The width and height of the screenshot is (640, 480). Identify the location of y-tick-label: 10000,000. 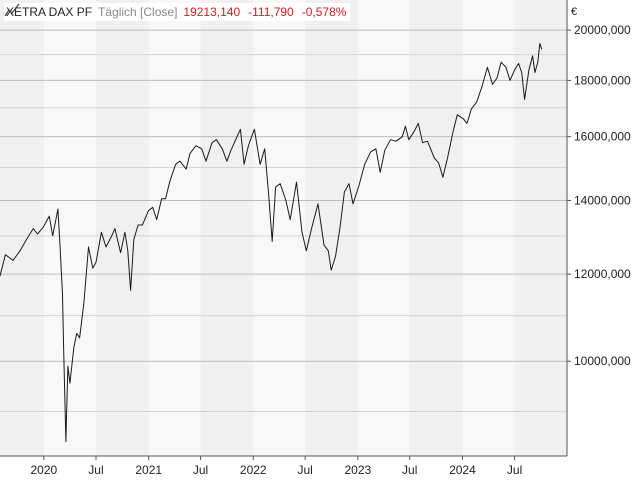
(602, 361).